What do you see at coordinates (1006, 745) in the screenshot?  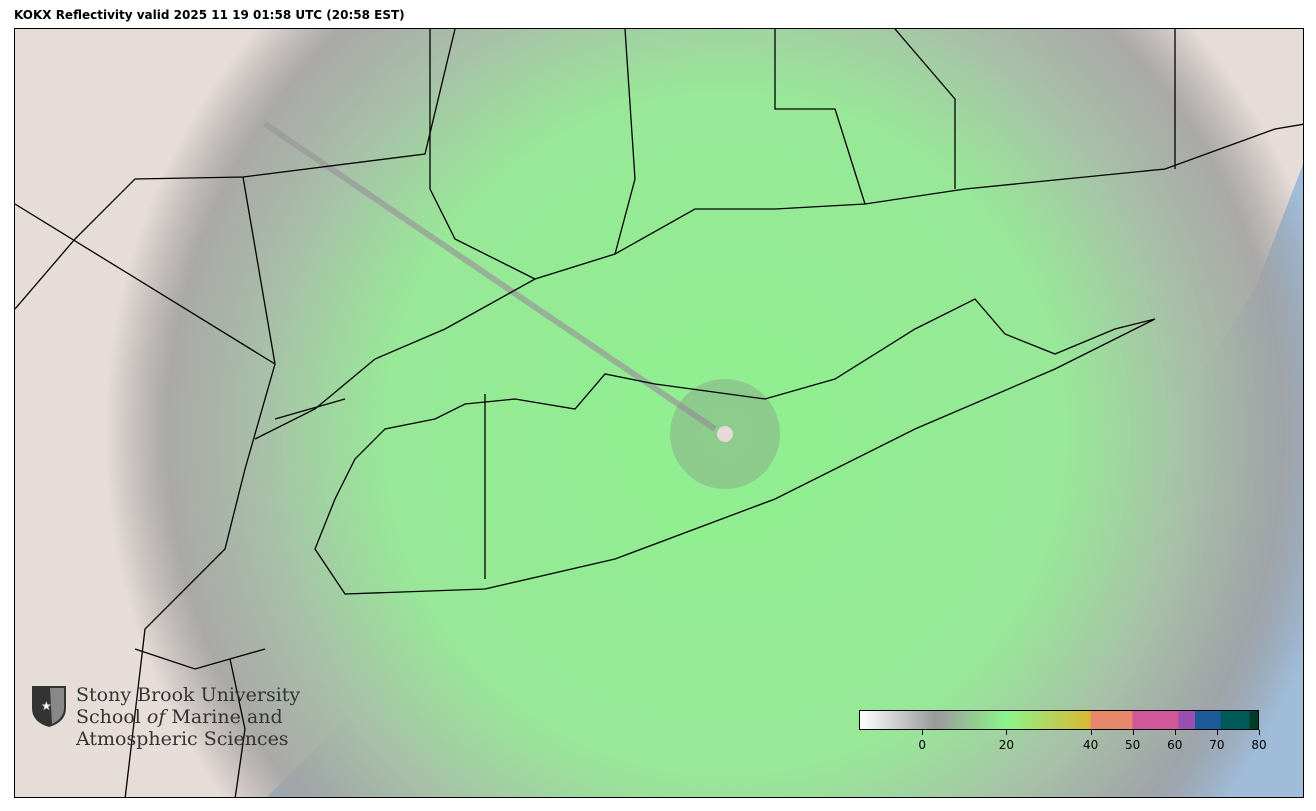 I see `colorbar-tick-label: 20` at bounding box center [1006, 745].